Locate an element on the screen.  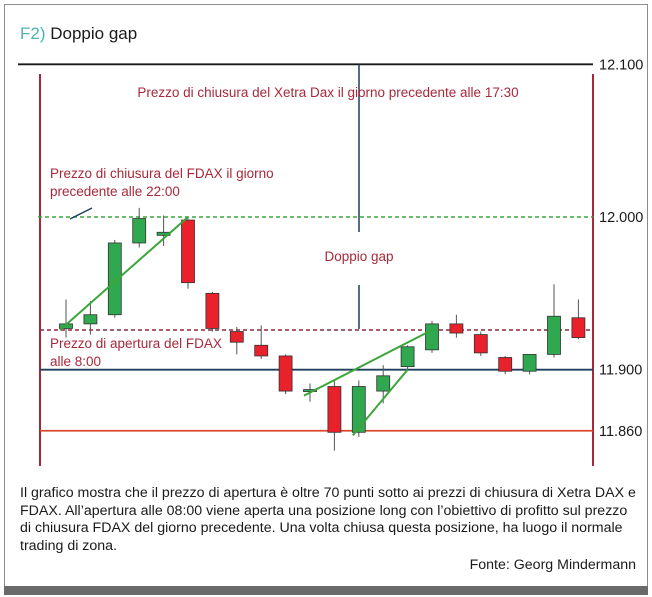
y-tick-label: 11.860 is located at coordinates (620, 432).